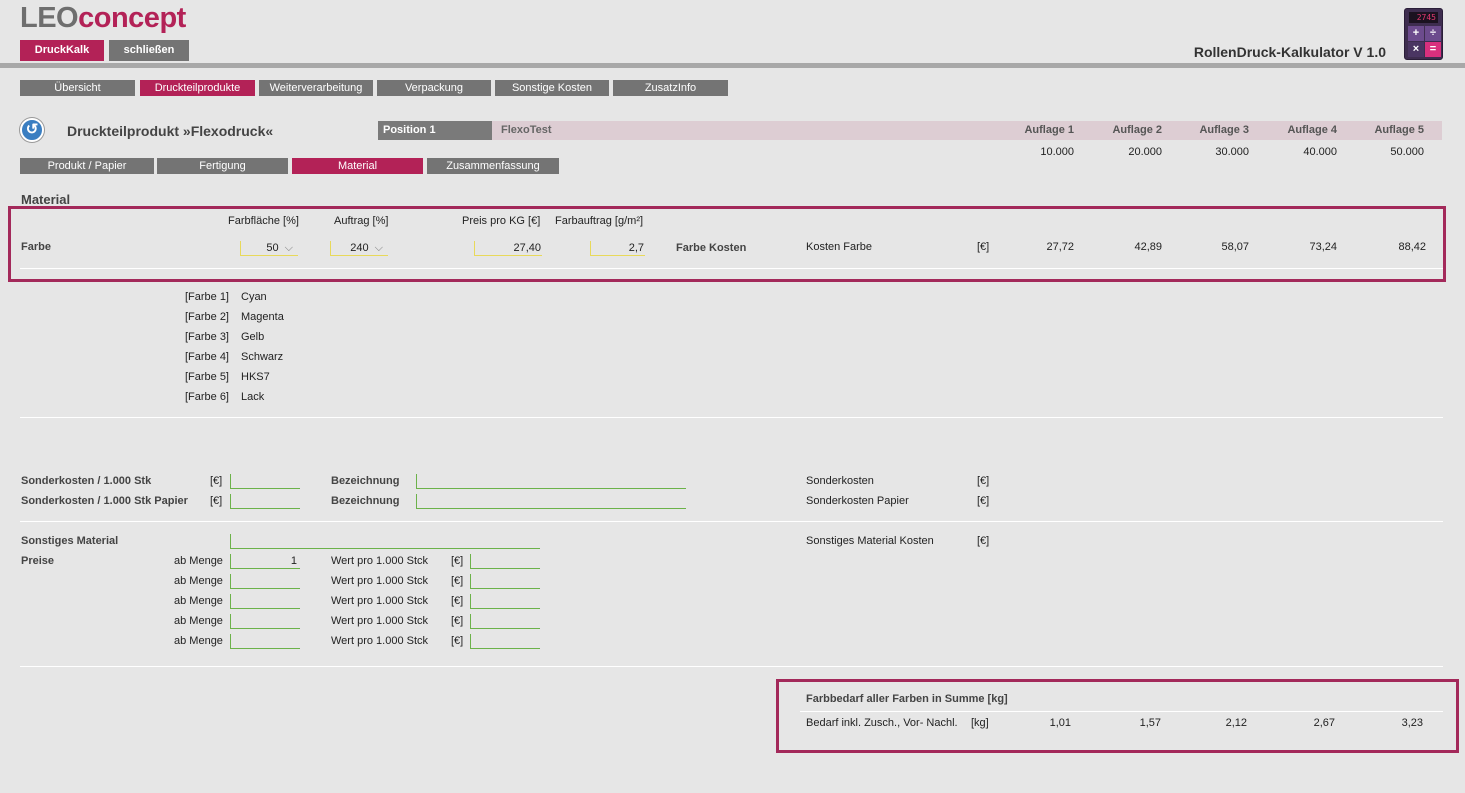  Describe the element at coordinates (493, 166) in the screenshot. I see `tab-zusammenfassung: Zusammenfassung` at that location.